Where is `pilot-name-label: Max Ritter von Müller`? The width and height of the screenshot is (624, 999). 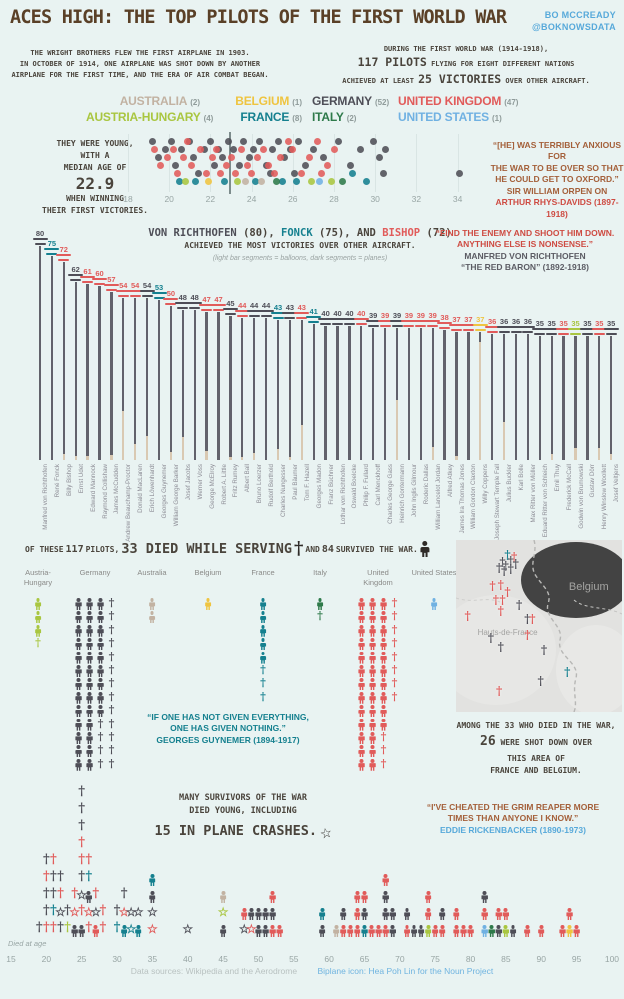 pilot-name-label: Max Ritter von Müller is located at coordinates (533, 493).